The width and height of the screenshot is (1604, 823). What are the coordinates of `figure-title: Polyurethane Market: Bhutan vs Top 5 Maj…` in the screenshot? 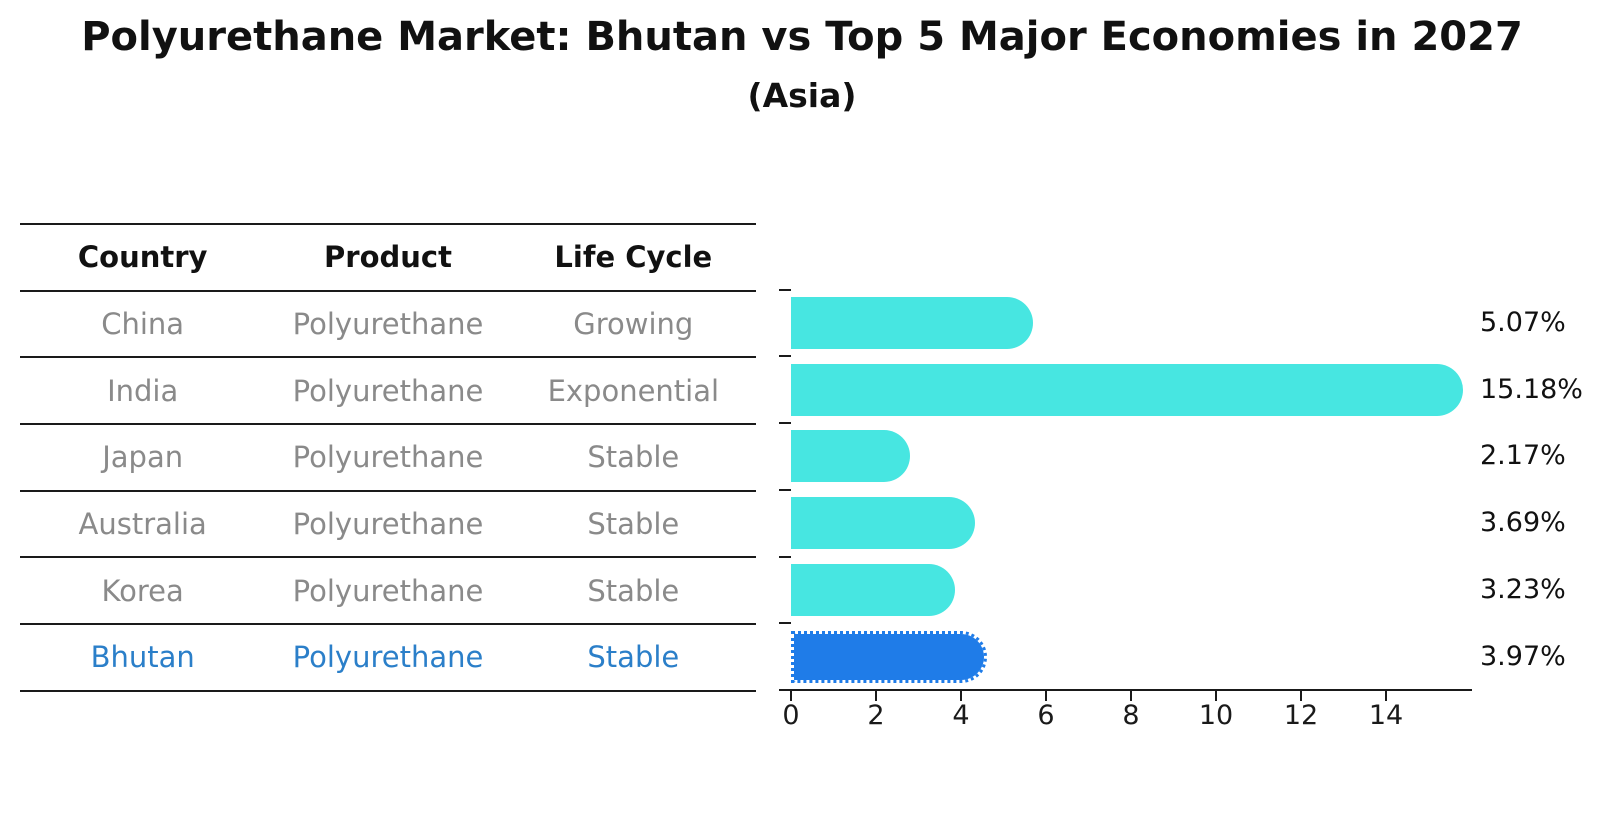 It's located at (802, 37).